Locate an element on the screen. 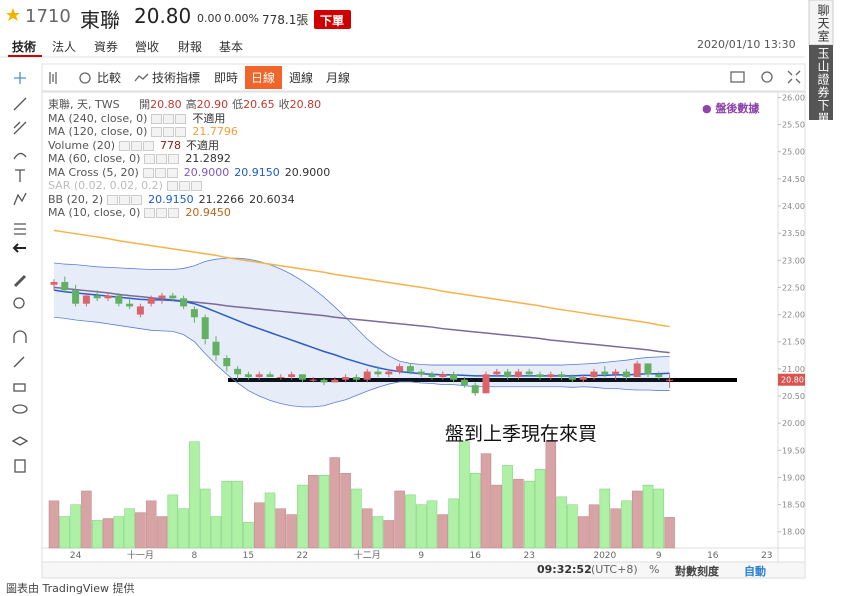 The image size is (845, 596). visibility-tool is located at coordinates (20, 409).